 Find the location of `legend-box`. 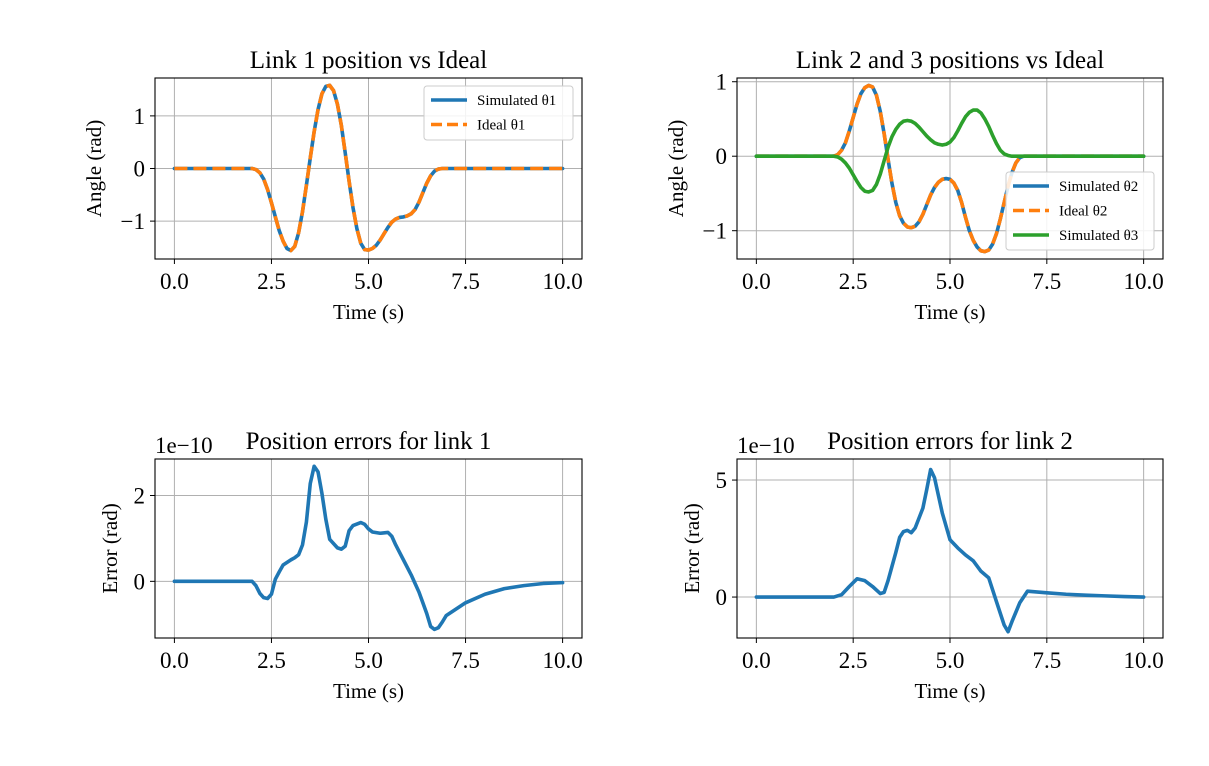

legend-box is located at coordinates (1080, 211).